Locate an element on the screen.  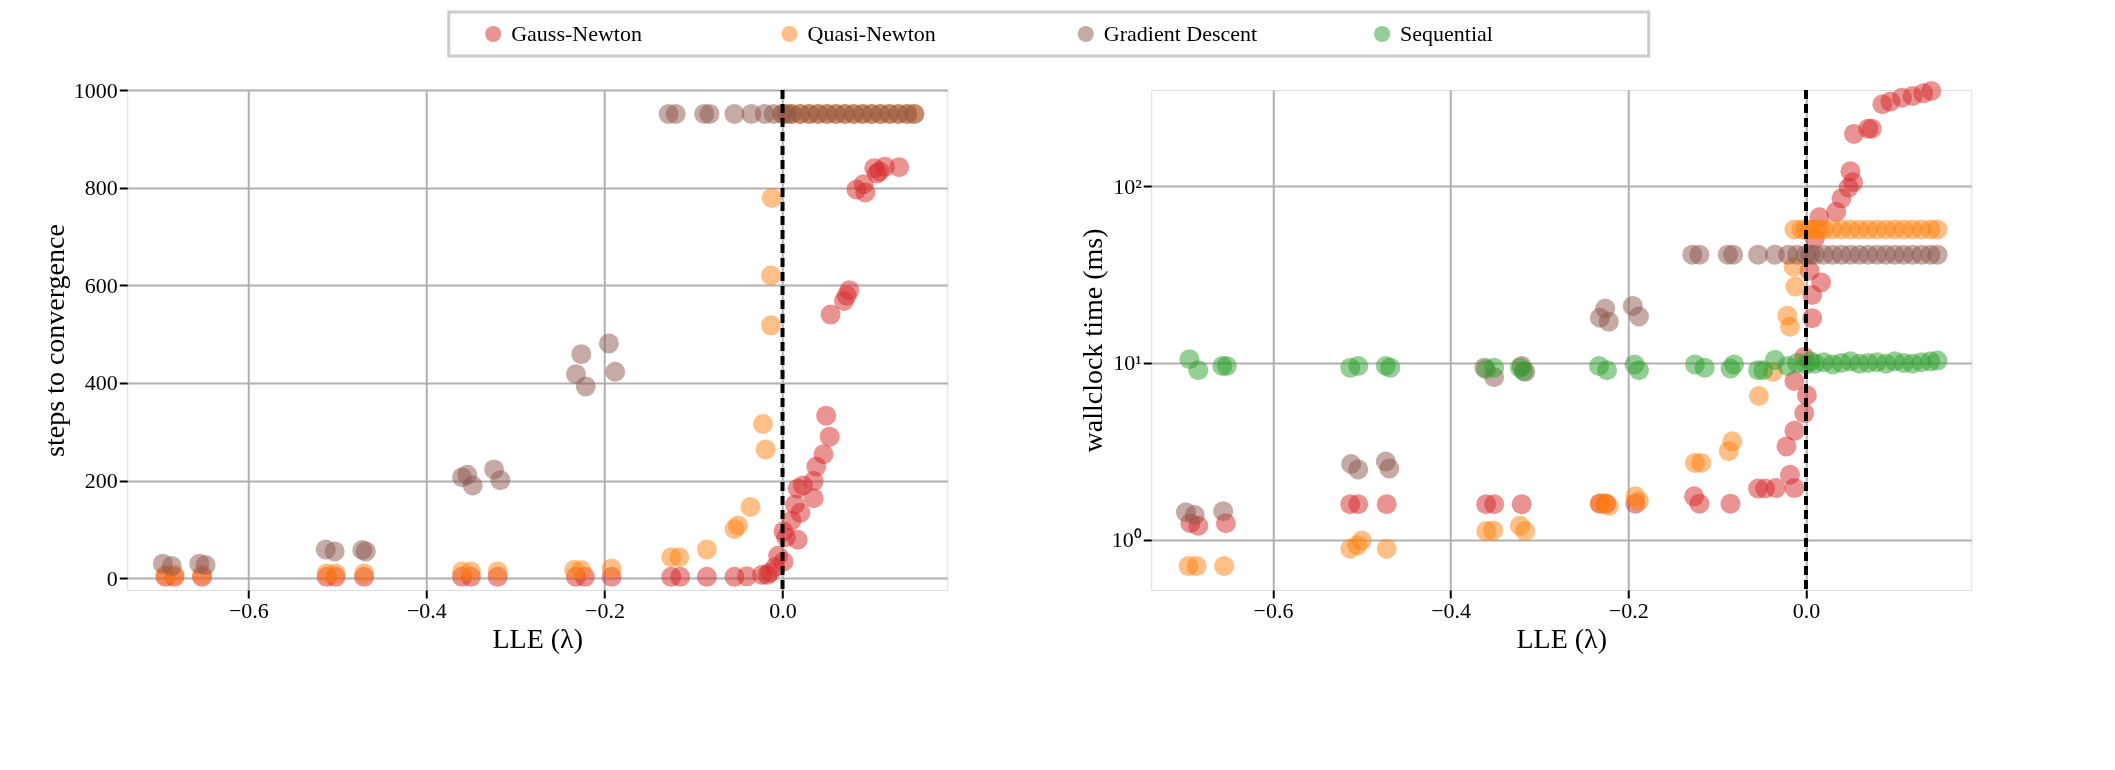
y-axis-title: wallclock time (ms) is located at coordinates (1092, 340).